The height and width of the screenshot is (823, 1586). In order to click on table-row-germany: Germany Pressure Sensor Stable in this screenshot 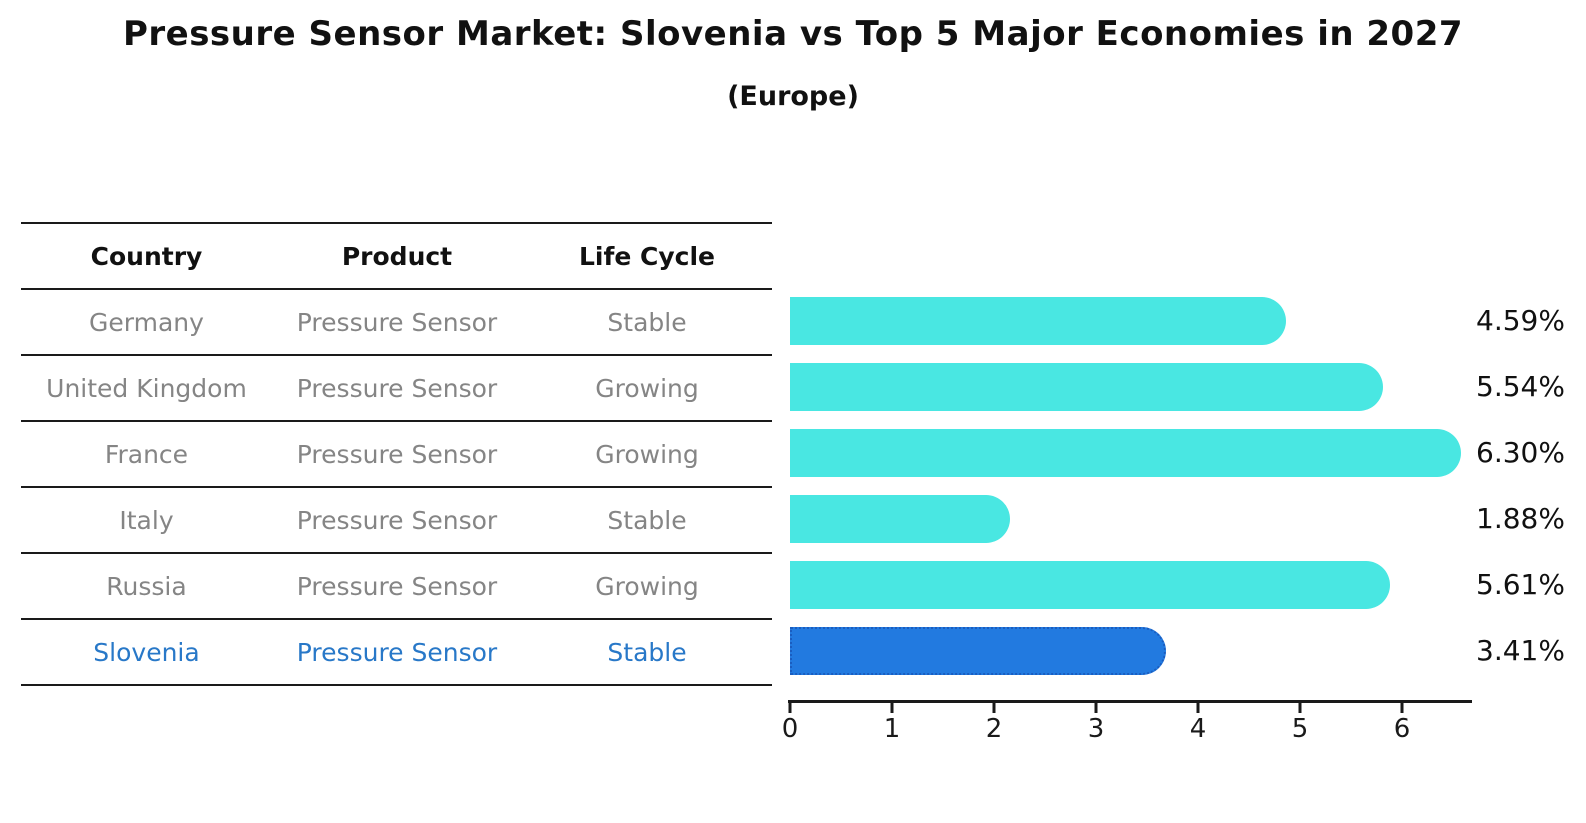, I will do `click(396, 323)`.